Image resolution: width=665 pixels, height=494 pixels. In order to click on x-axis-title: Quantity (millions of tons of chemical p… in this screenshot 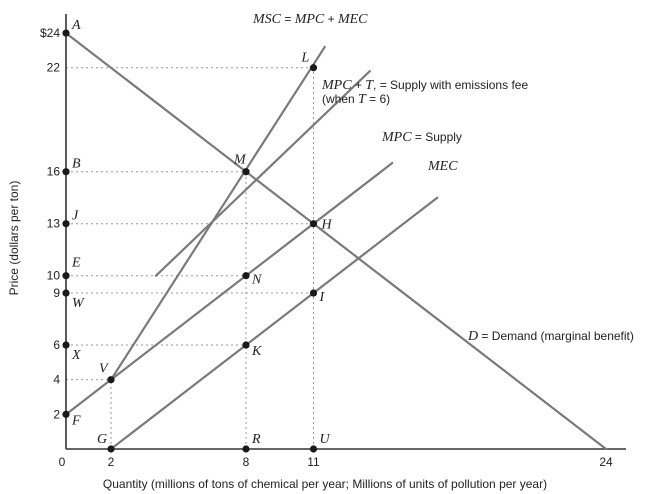, I will do `click(325, 484)`.